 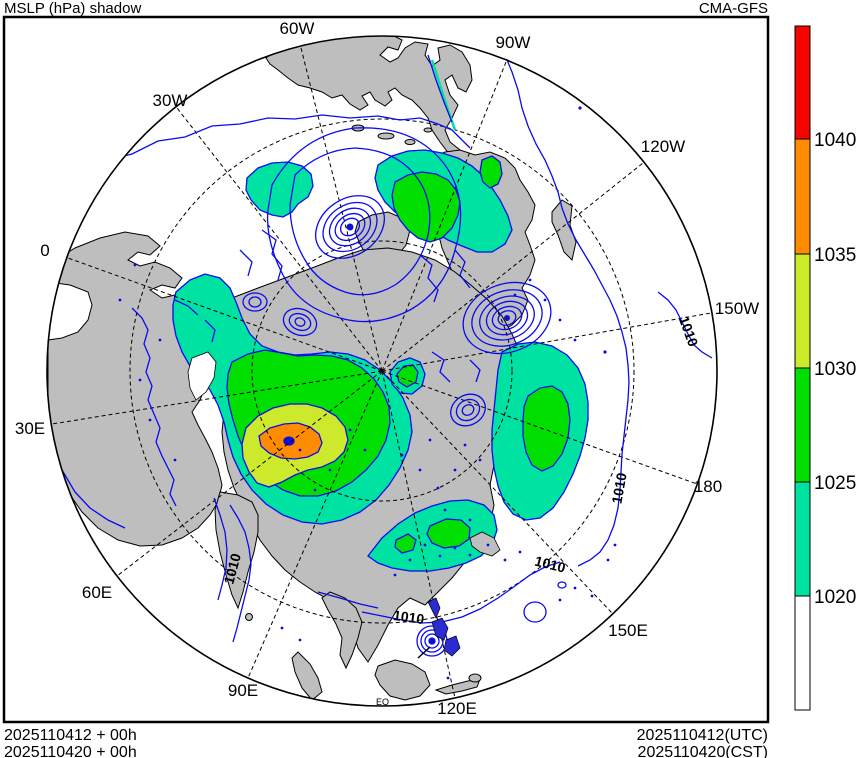 What do you see at coordinates (70, 751) in the screenshot?
I see `footer-run-2: 2025110420 + 00h` at bounding box center [70, 751].